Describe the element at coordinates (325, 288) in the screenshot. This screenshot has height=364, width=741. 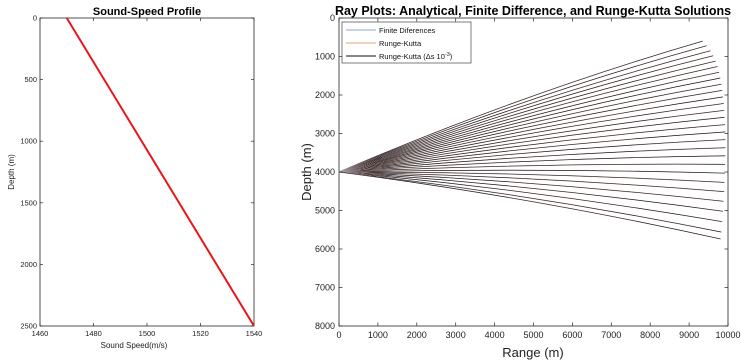
I see `right-y-tick-label: 7000` at that location.